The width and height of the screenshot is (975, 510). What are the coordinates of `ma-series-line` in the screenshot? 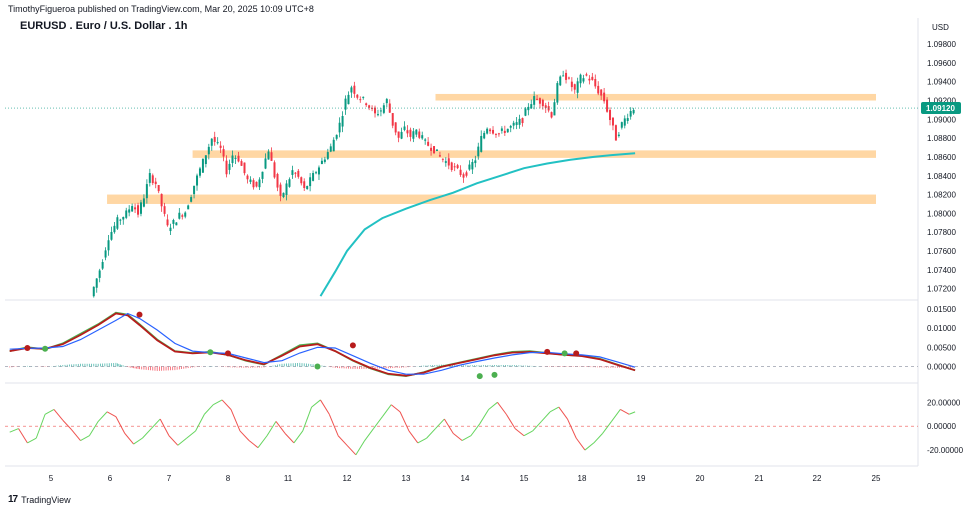 It's located at (477, 224).